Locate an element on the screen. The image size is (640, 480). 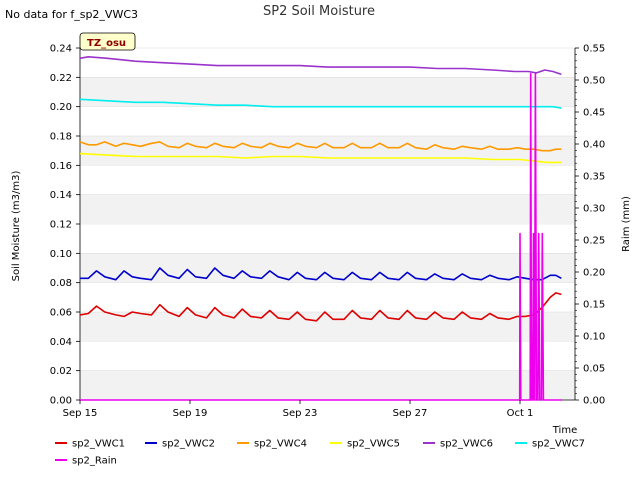
tz-tag: TZ_osu is located at coordinates (107, 41).